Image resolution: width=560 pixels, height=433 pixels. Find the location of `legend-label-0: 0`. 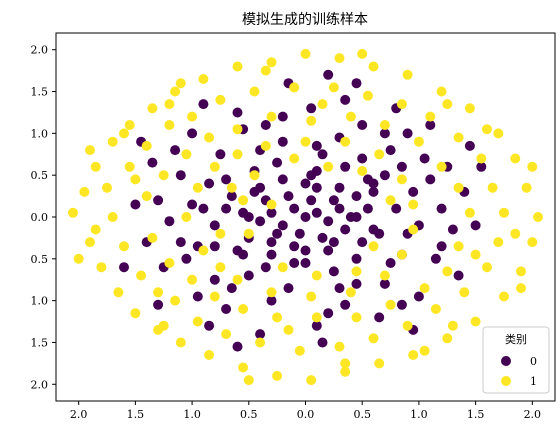

legend-label-0: 0 is located at coordinates (533, 361).